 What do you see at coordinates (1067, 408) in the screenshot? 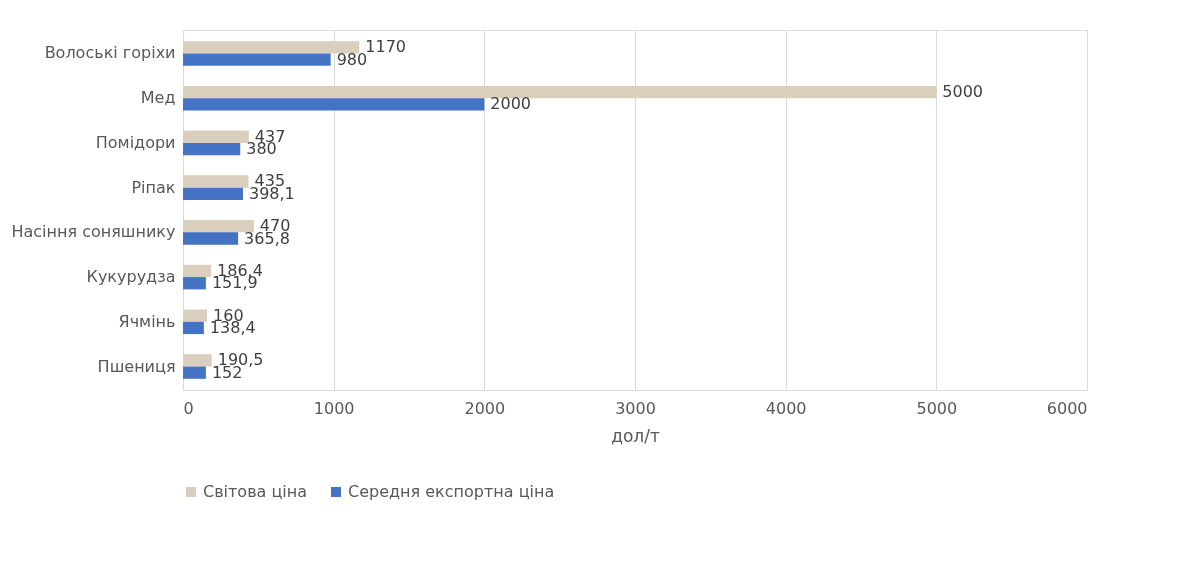
I see `x-tick-label: 6000` at bounding box center [1067, 408].